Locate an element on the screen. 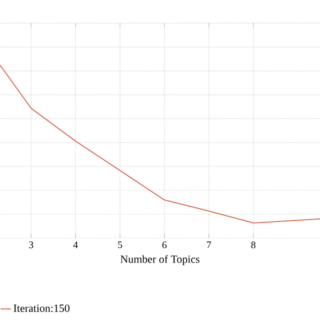 Image resolution: width=320 pixels, height=320 pixels. x-tick-label: 6 is located at coordinates (164, 245).